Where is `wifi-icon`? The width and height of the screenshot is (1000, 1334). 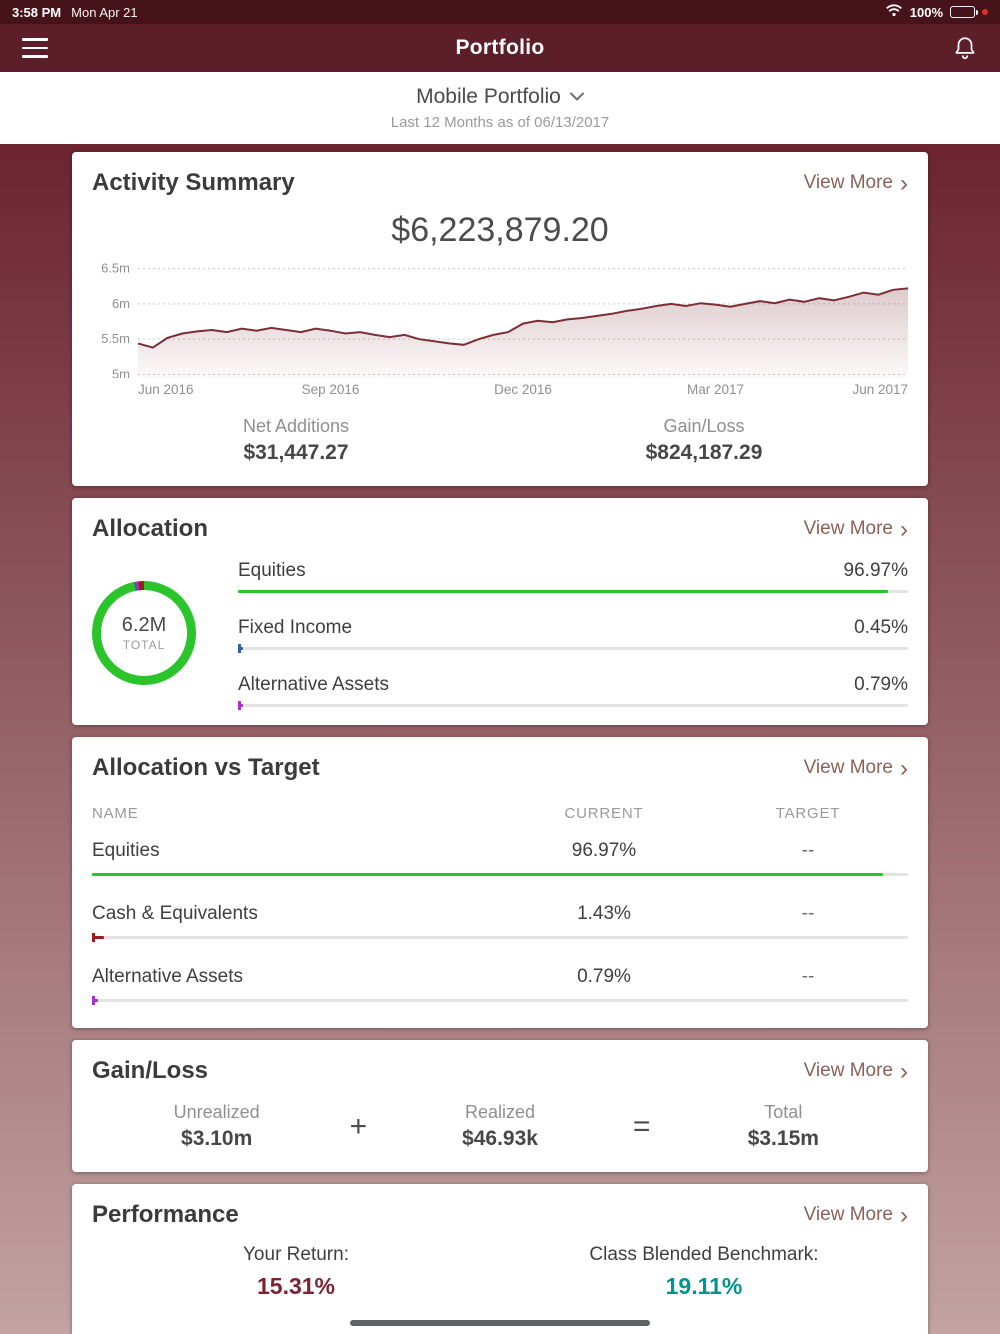
wifi-icon is located at coordinates (894, 12).